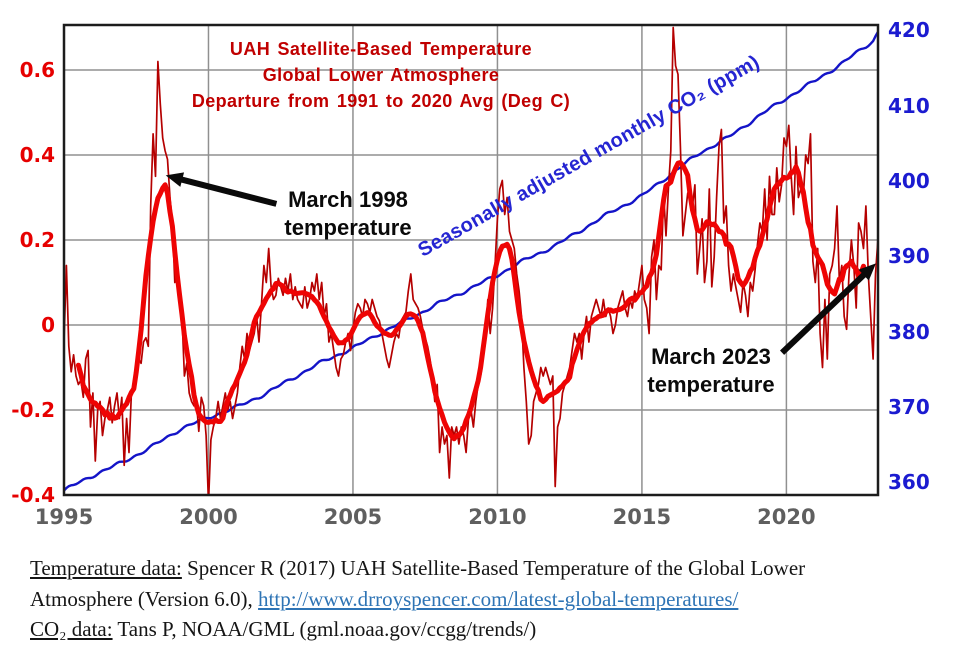 The image size is (960, 672). Describe the element at coordinates (37, 240) in the screenshot. I see `y-left-tick-label: 0.2` at that location.